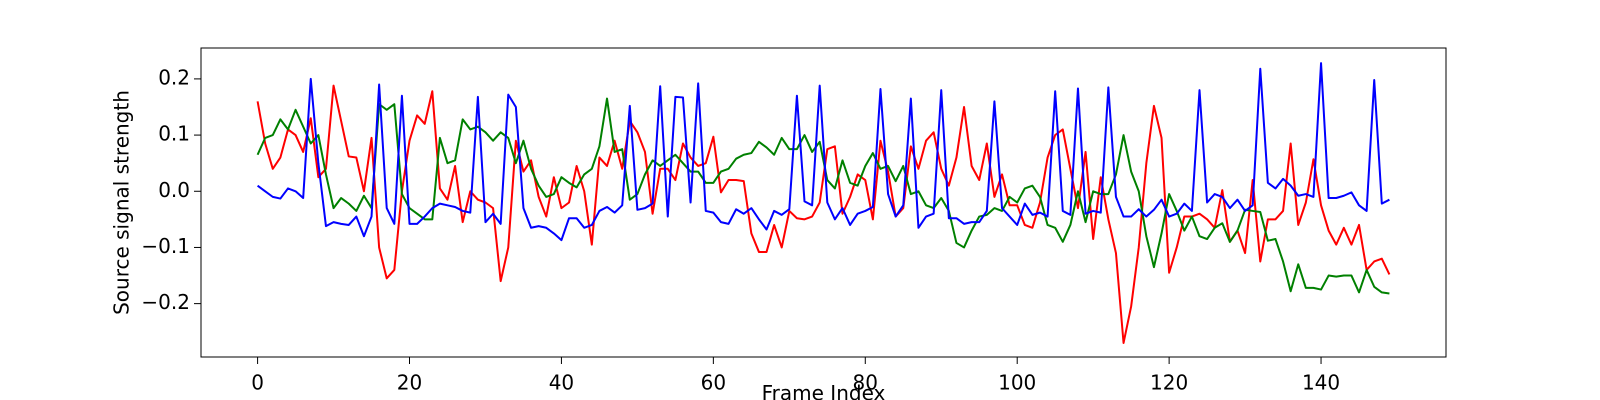 The image size is (1600, 400). Describe the element at coordinates (174, 134) in the screenshot. I see `y-tick-label: 0.1` at that location.